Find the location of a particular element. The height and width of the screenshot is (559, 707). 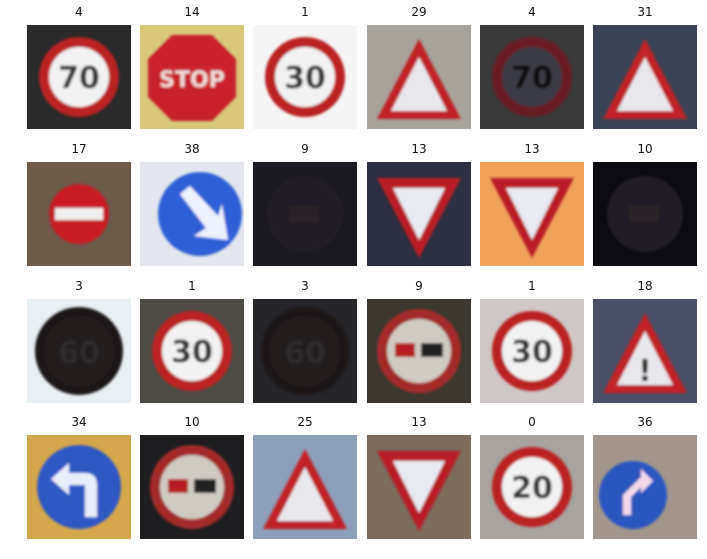

class-label: 14 is located at coordinates (192, 12).